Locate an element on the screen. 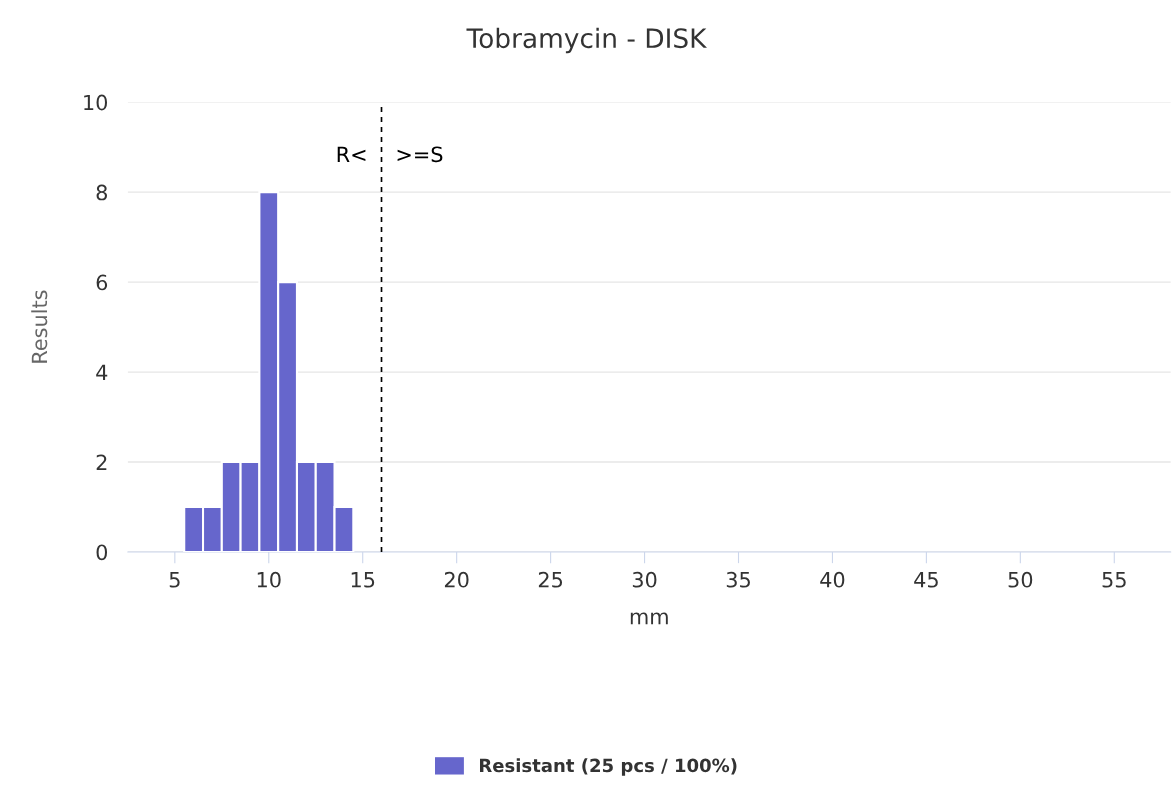  annotation: R< is located at coordinates (351, 154).